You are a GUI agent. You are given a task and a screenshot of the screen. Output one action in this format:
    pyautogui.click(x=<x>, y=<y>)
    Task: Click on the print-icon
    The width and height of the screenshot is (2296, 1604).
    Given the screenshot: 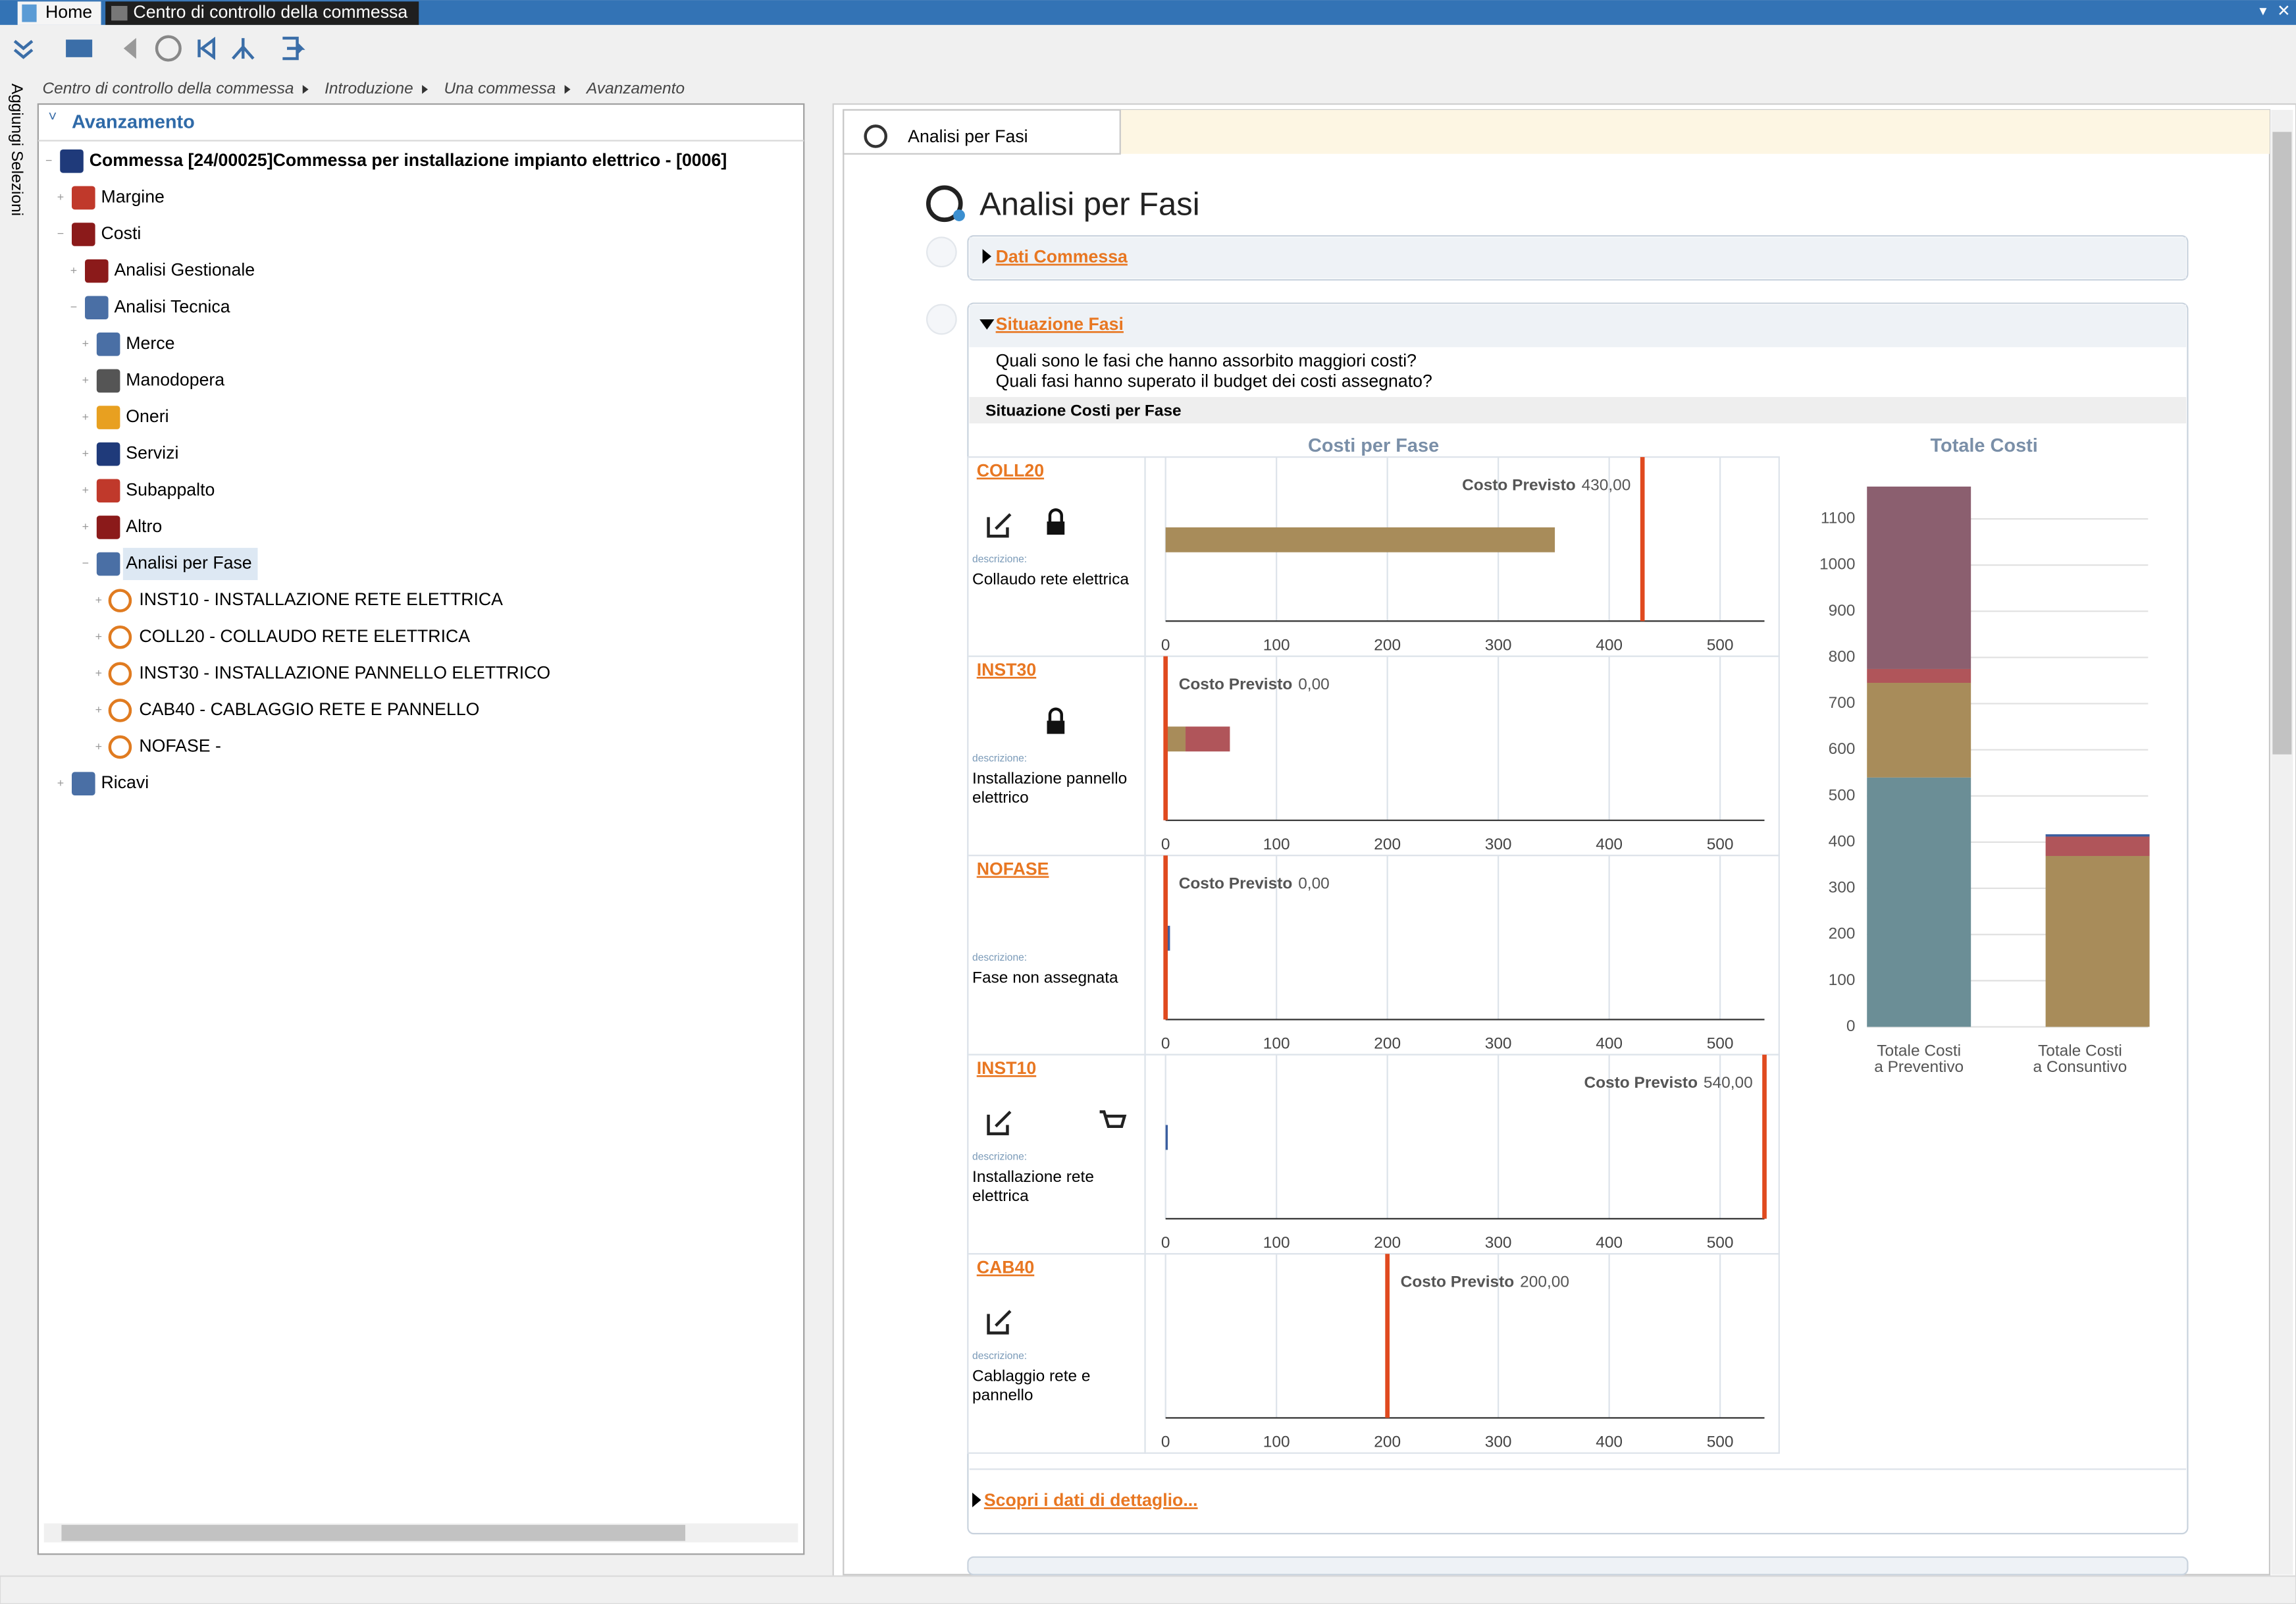 What is the action you would take?
    pyautogui.click(x=79, y=48)
    